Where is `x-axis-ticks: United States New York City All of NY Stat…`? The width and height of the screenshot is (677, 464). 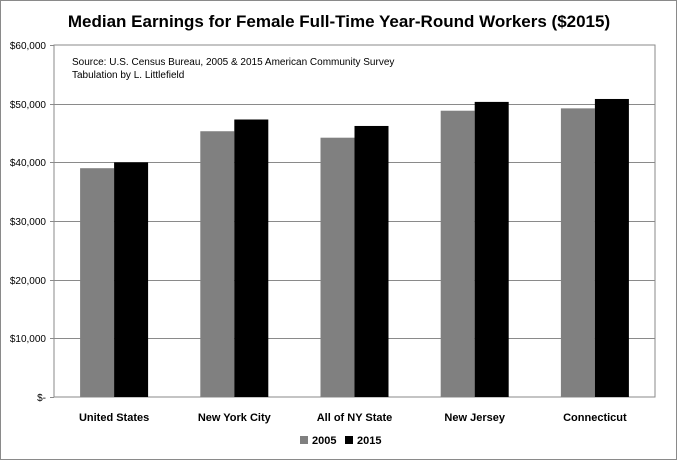
x-axis-ticks: United States New York City All of NY Stat… is located at coordinates (353, 418).